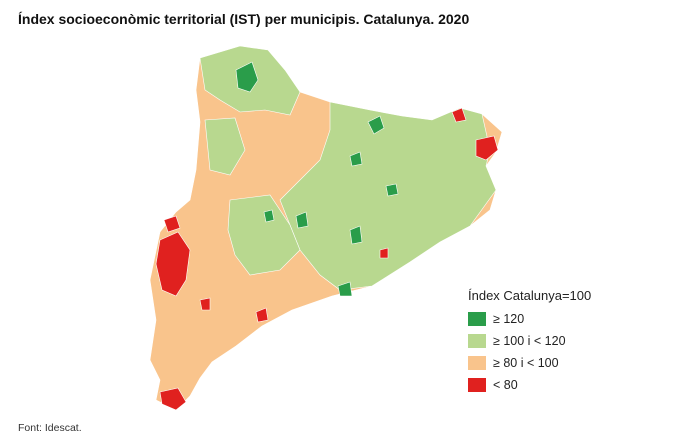 The image size is (690, 446). What do you see at coordinates (508, 319) in the screenshot?
I see `legend-label: ≥ 120` at bounding box center [508, 319].